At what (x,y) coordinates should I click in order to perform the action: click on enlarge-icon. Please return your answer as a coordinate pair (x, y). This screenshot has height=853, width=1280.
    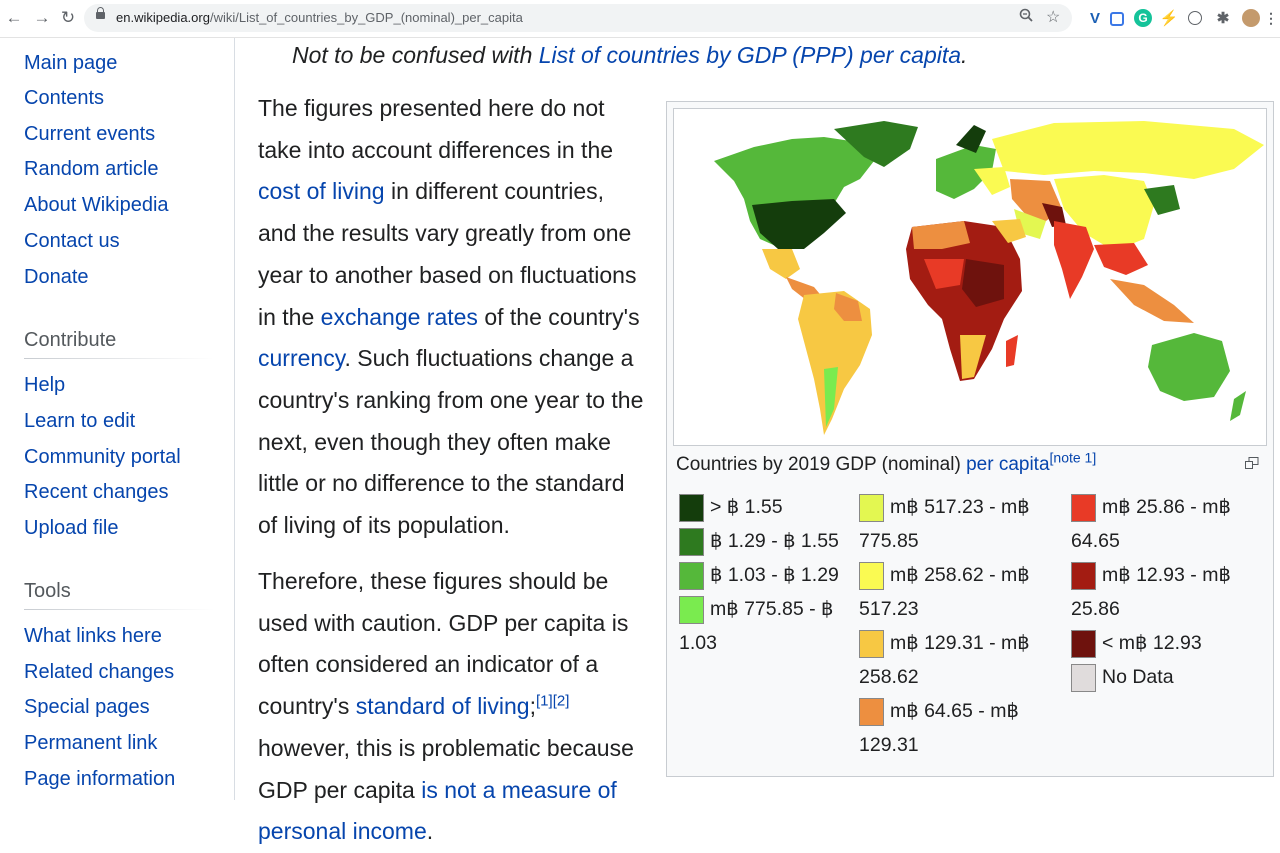
    Looking at the image, I should click on (1252, 462).